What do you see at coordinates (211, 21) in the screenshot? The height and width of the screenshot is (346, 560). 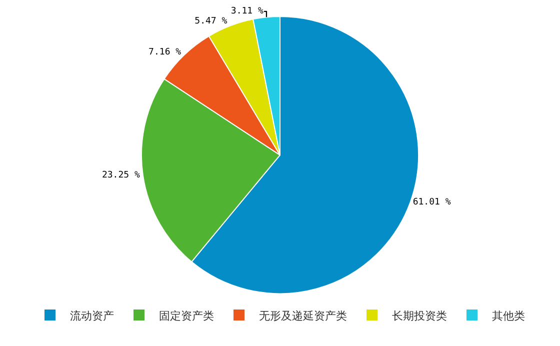 I see `data-label: 5.47 %` at bounding box center [211, 21].